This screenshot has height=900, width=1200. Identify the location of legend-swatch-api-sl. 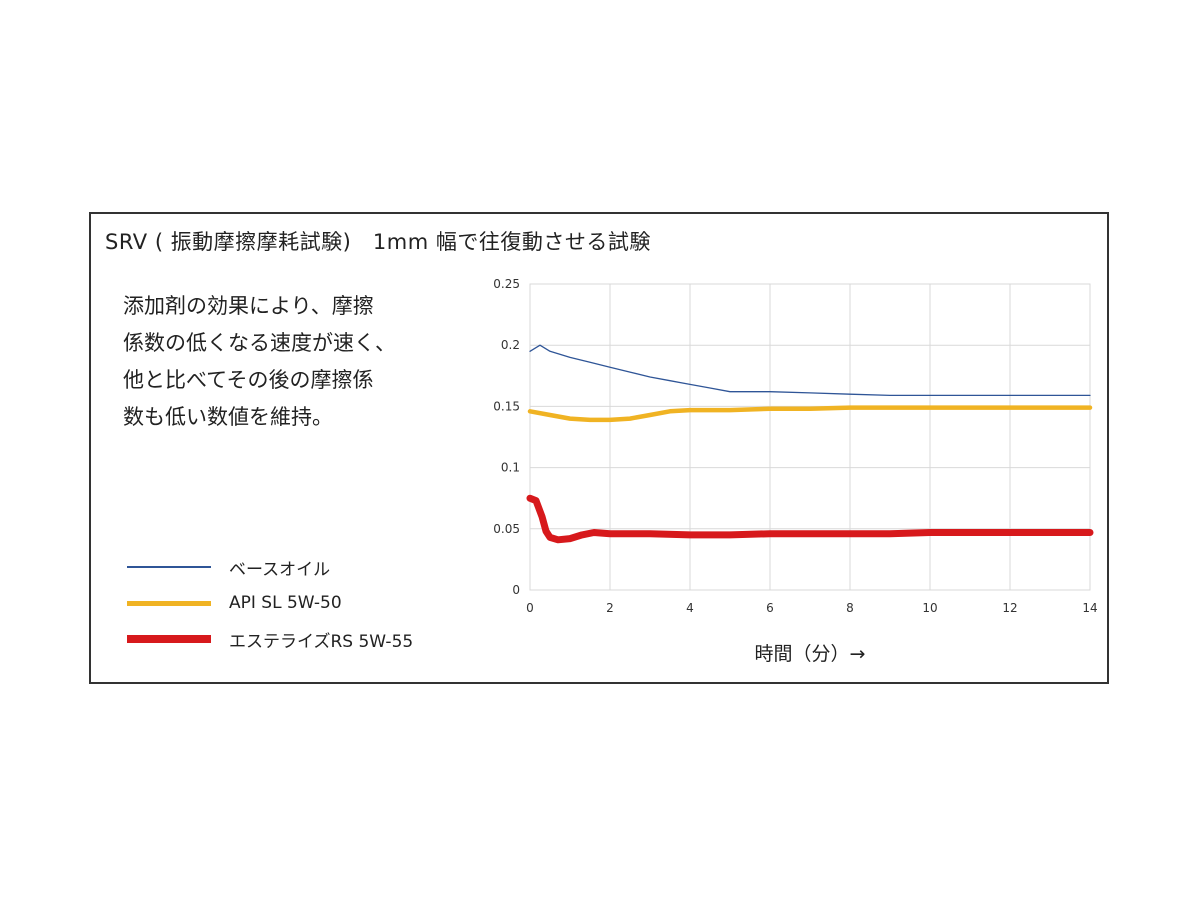
(169, 603).